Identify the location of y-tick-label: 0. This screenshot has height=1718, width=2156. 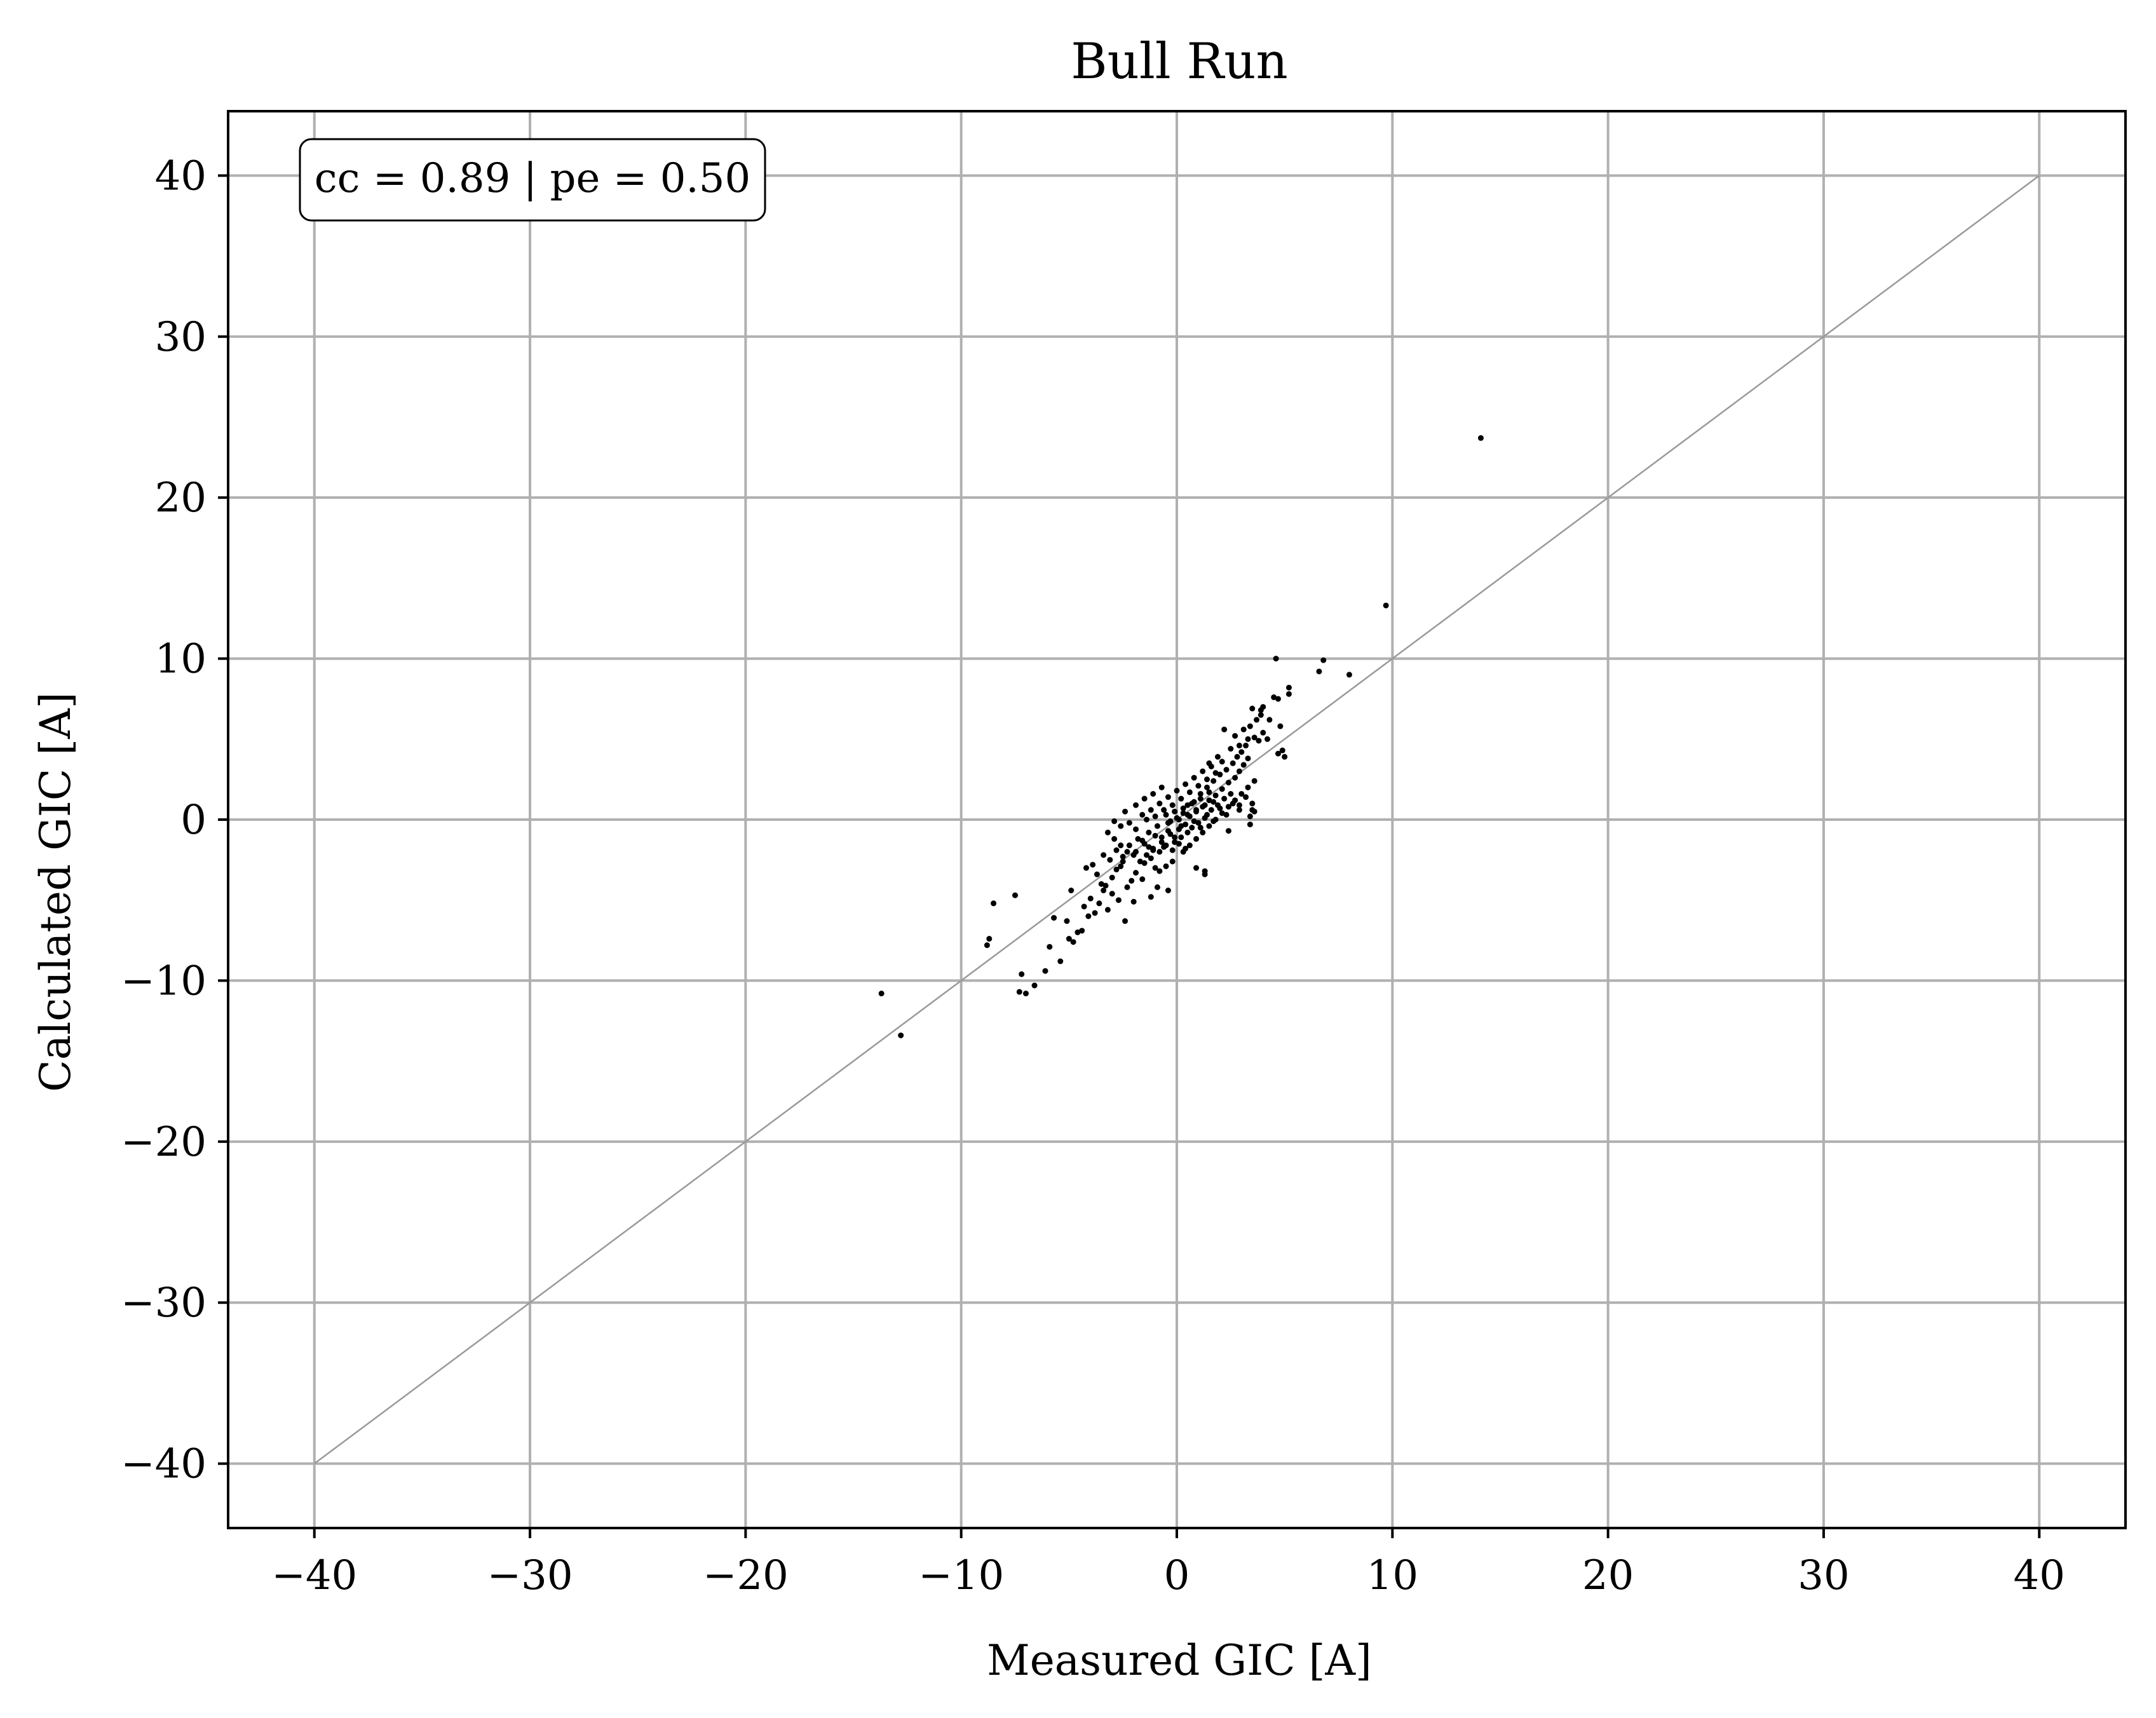
(193, 820).